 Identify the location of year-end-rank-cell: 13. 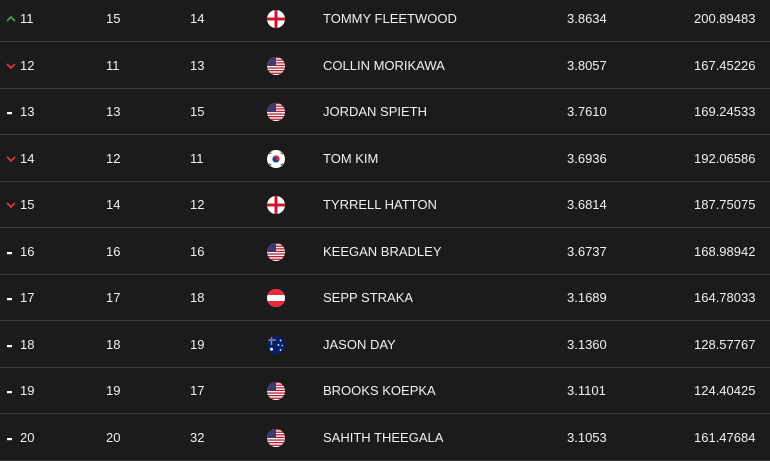
(197, 65).